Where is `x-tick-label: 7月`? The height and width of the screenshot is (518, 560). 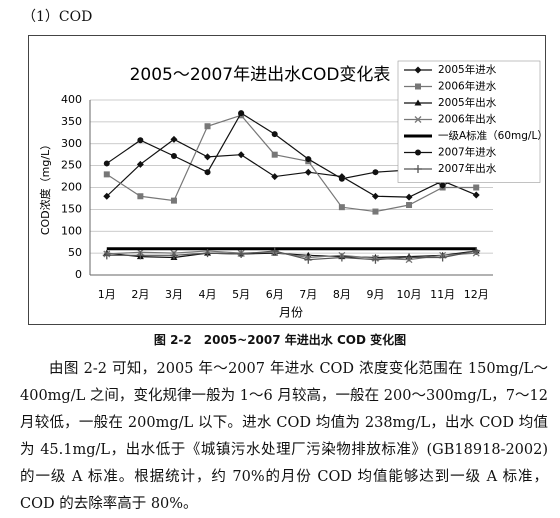
x-tick-label: 7月 is located at coordinates (308, 294).